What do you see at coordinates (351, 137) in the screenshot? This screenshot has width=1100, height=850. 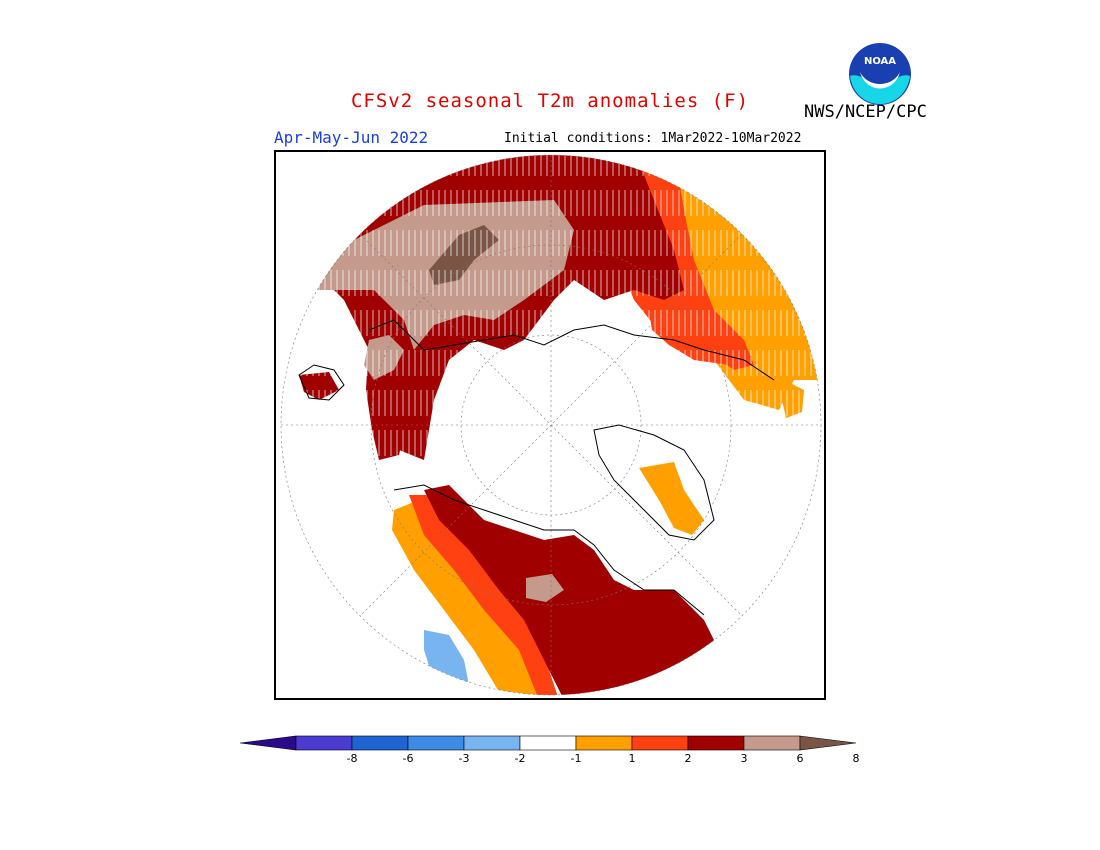 I see `season-label: Apr-May-Jun 2022` at bounding box center [351, 137].